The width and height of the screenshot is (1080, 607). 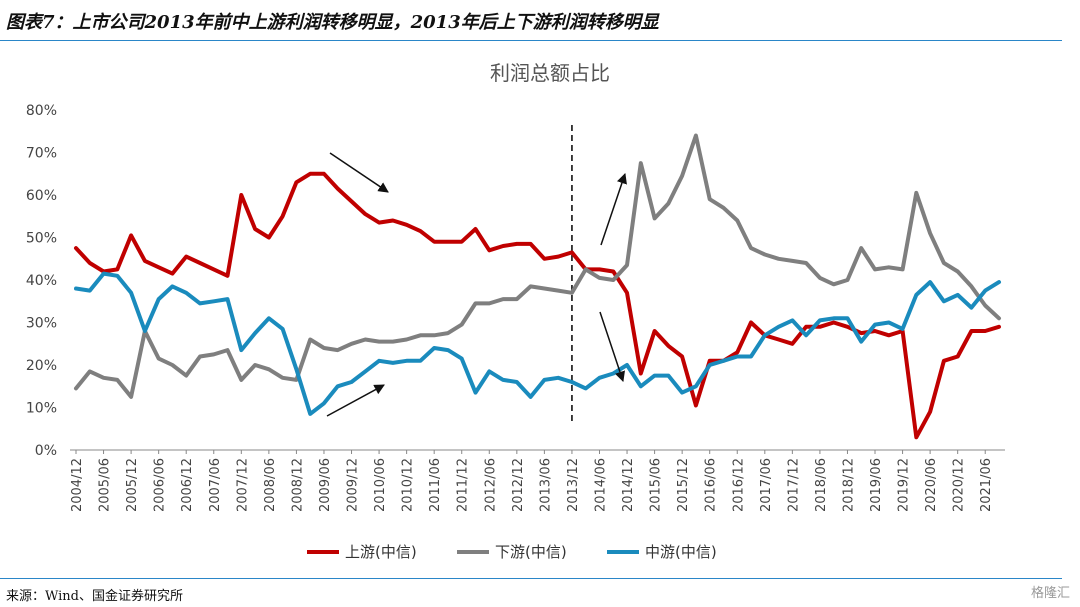 I want to click on y-tick-label: 60%, so click(x=41, y=196).